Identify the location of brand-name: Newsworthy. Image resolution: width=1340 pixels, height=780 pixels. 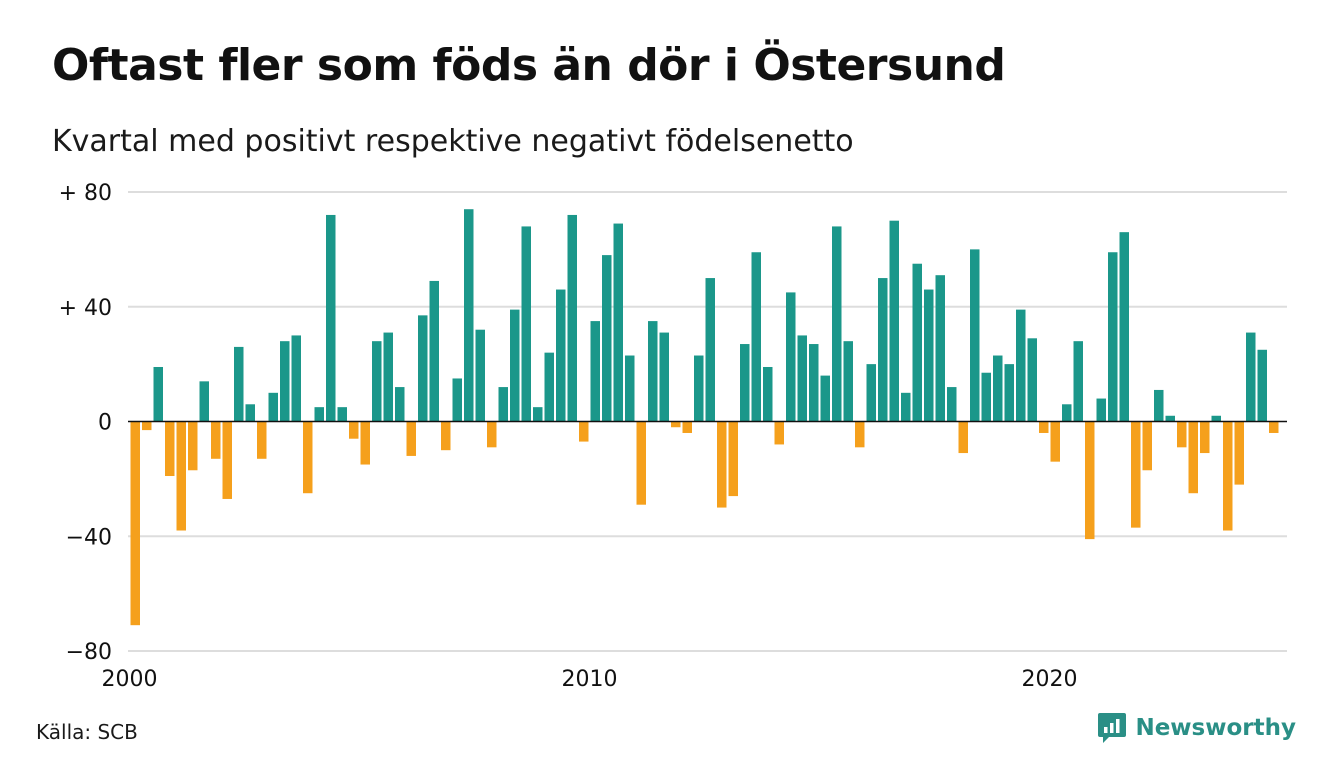
(1215, 728).